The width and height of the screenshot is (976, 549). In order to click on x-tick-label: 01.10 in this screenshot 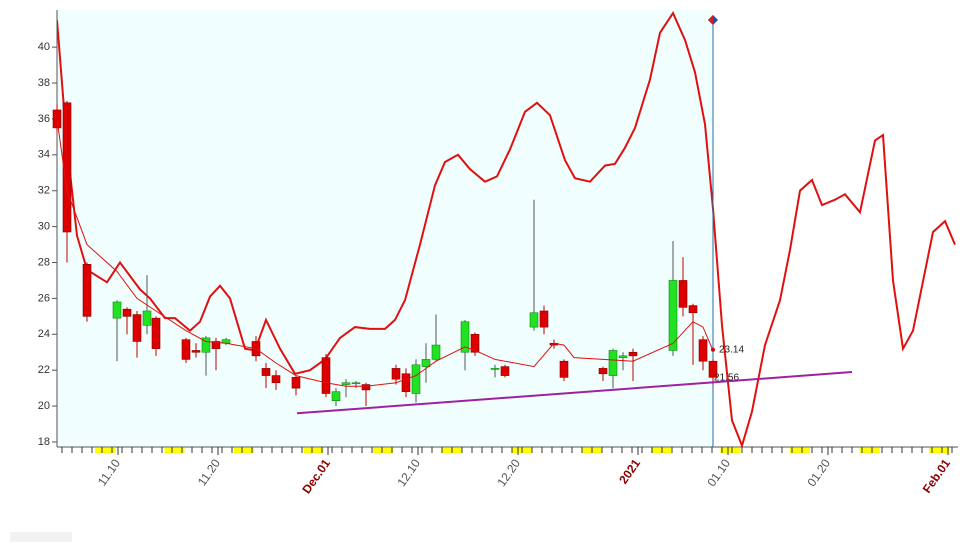, I will do `click(718, 472)`.